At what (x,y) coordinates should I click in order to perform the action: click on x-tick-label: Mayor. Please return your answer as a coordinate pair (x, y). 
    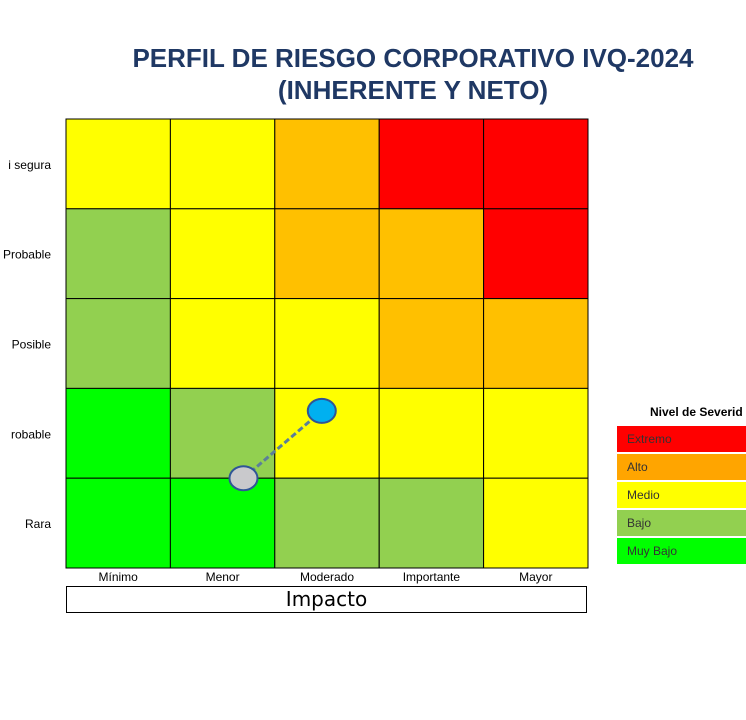
    Looking at the image, I should click on (535, 577).